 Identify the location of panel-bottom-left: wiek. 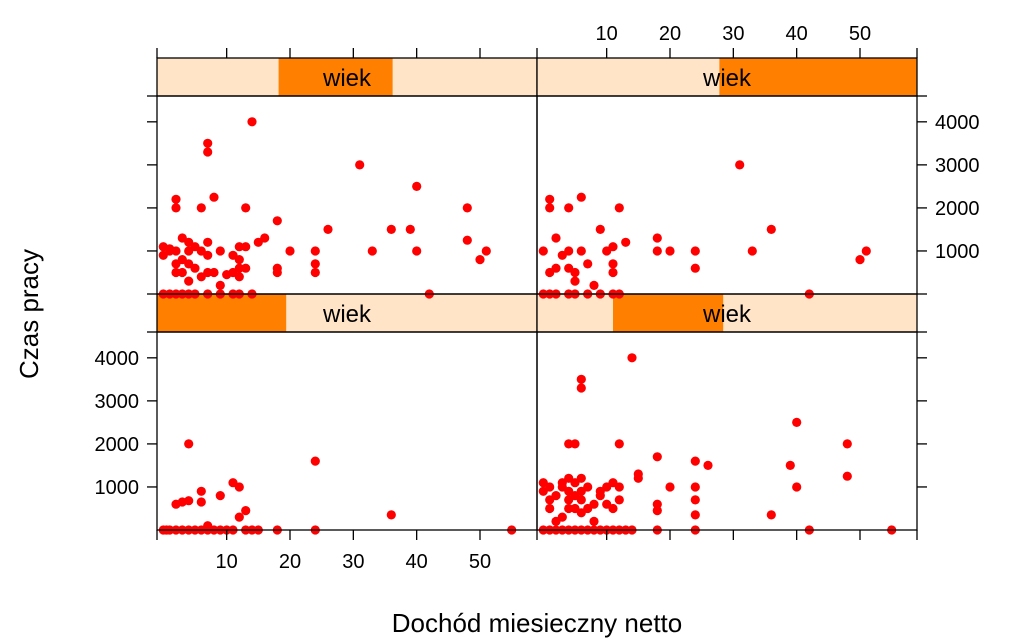
(347, 414).